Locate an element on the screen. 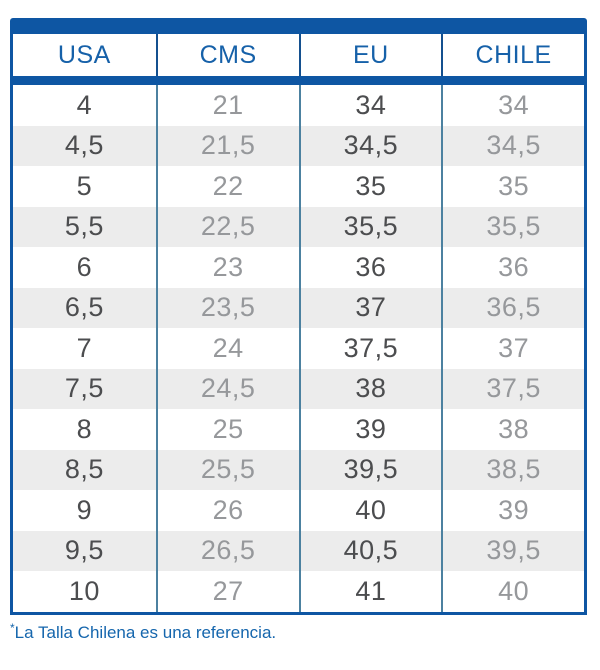  cell-usa: 4,5 is located at coordinates (84, 145).